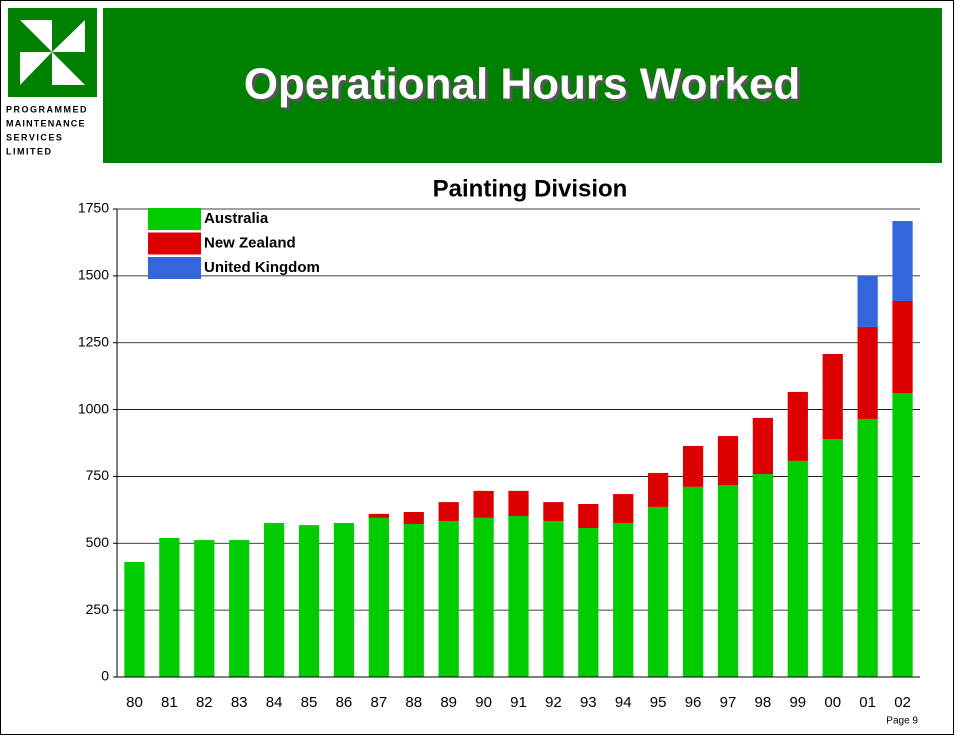 This screenshot has height=736, width=955. I want to click on y-tick-label: 1750, so click(93, 208).